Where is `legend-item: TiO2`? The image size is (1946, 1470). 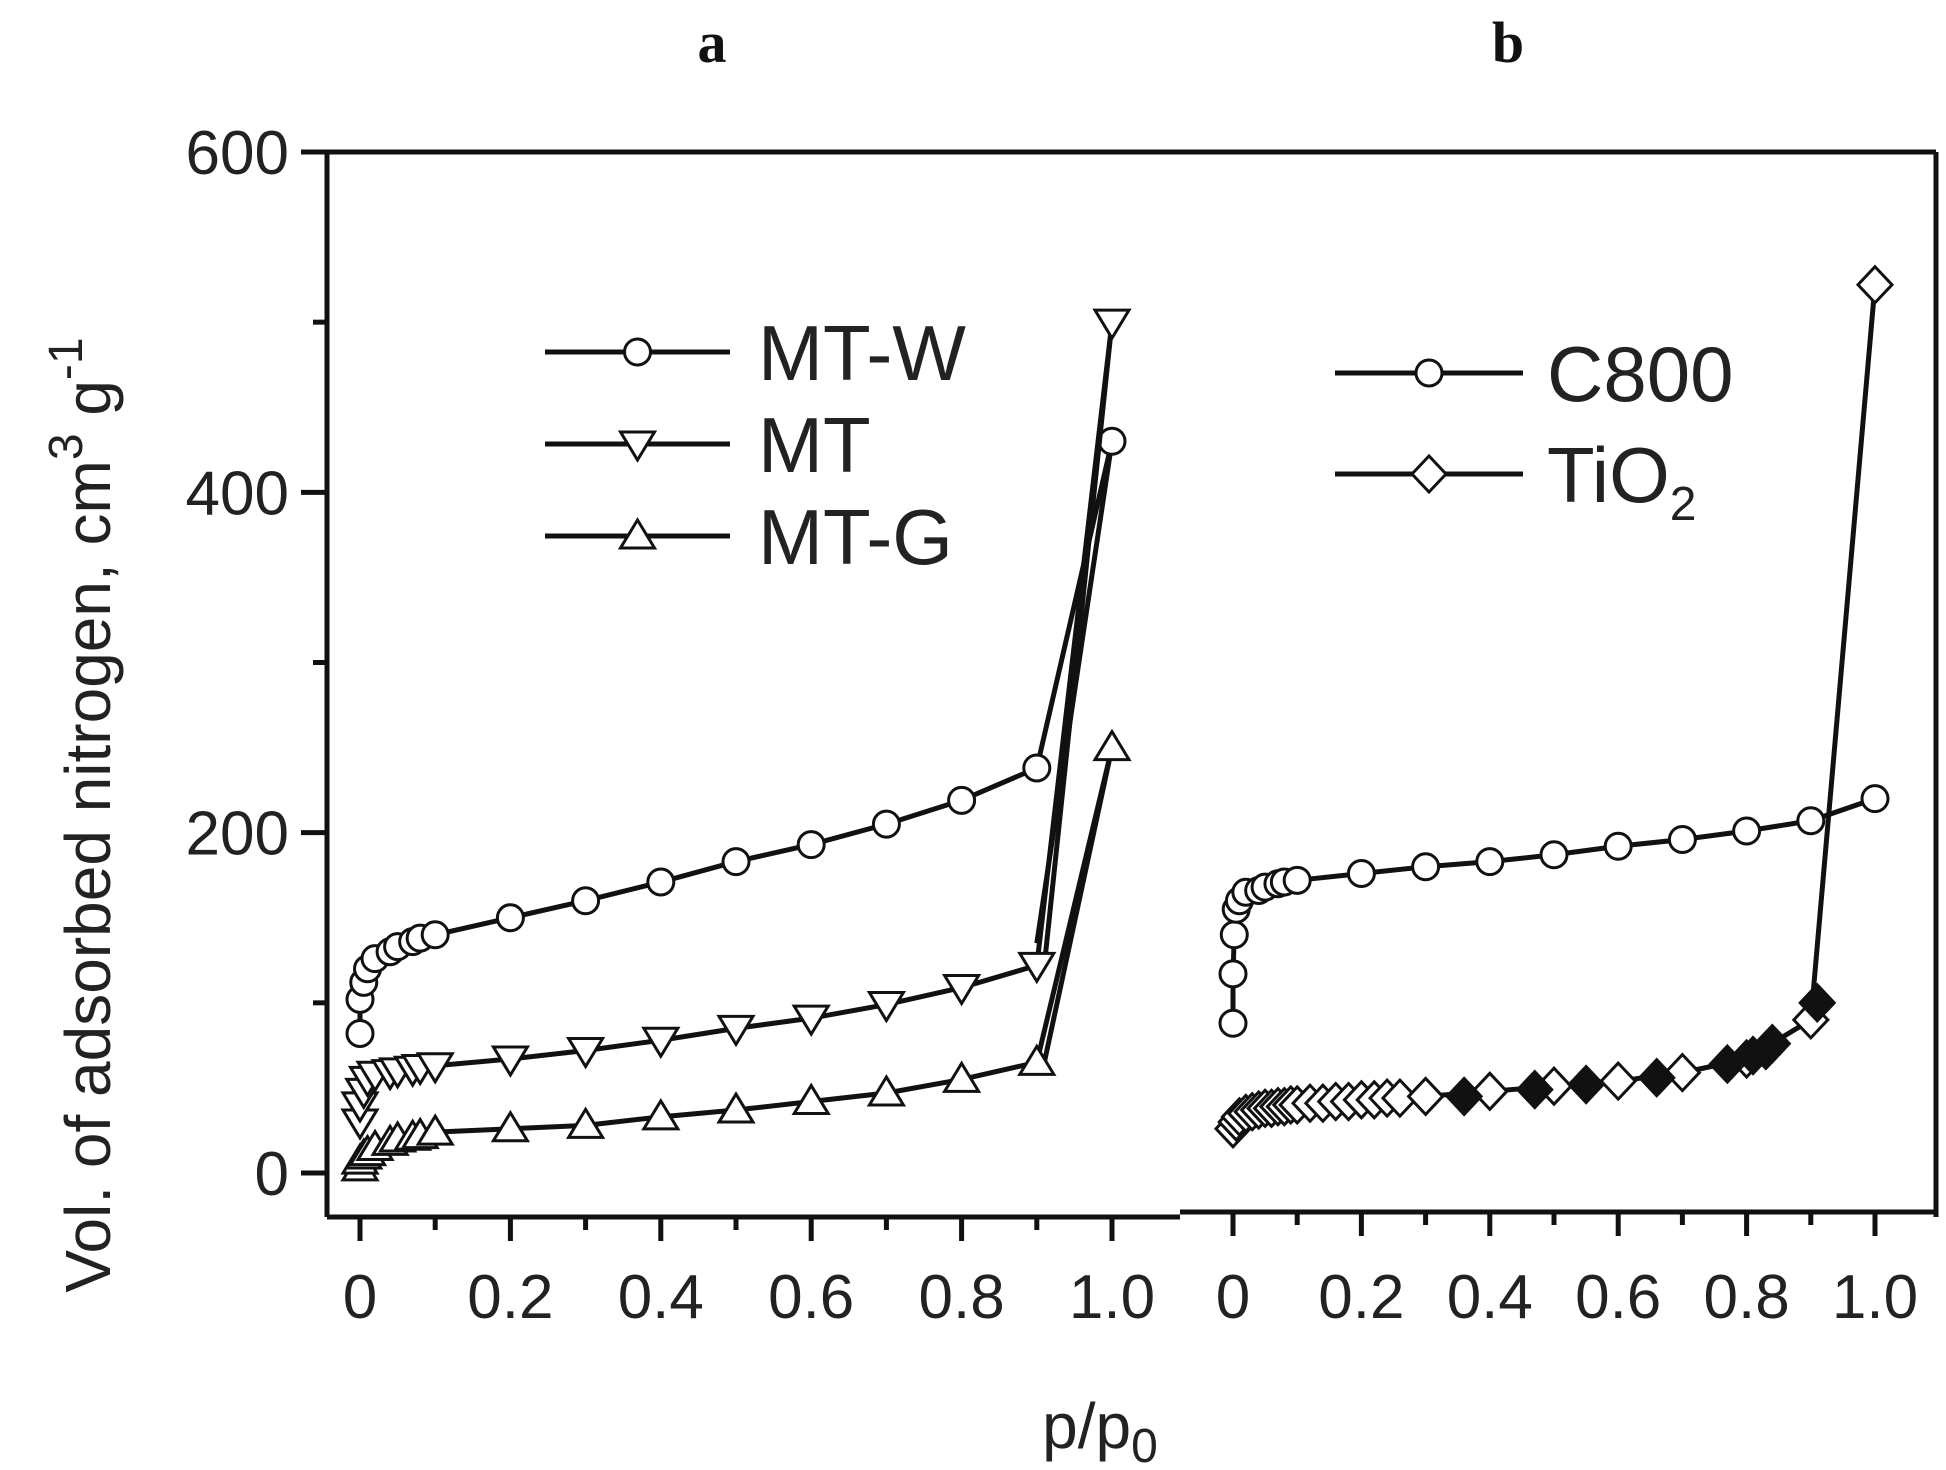 legend-item: TiO2 is located at coordinates (1515, 481).